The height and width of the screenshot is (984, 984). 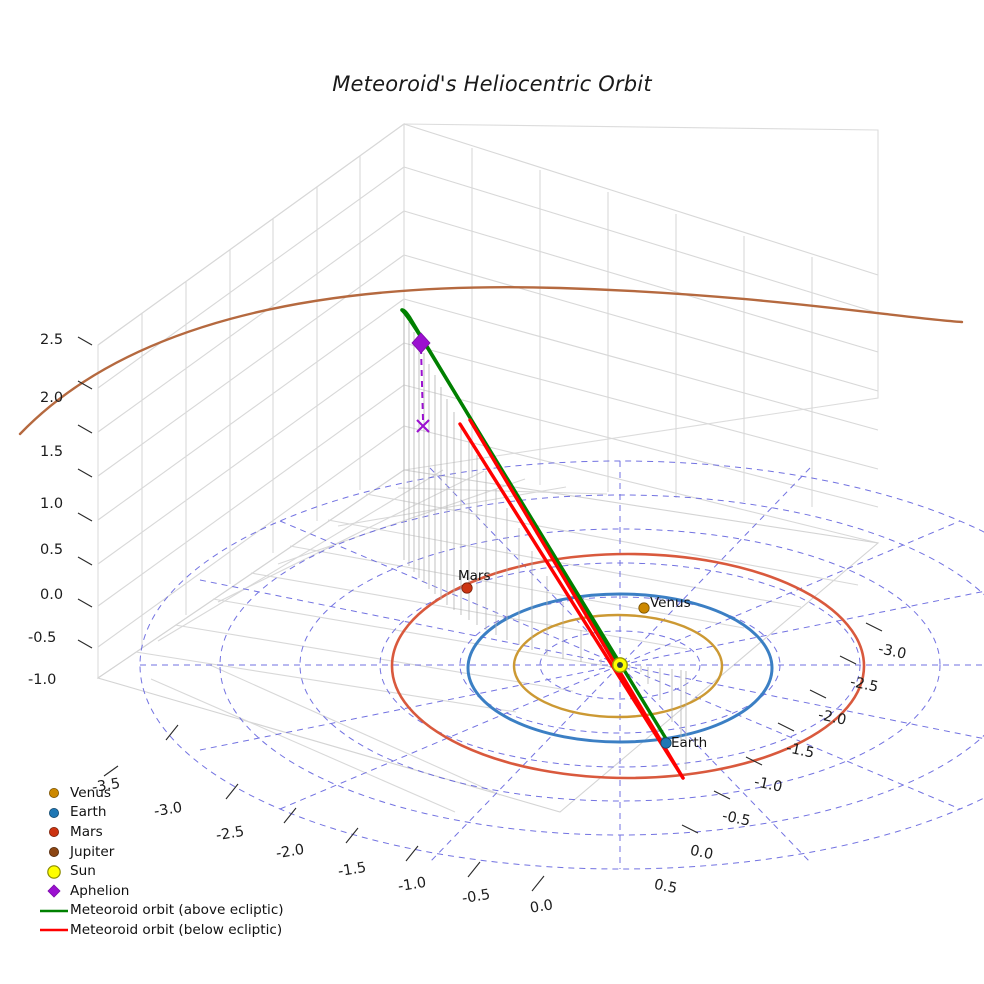 What do you see at coordinates (670, 603) in the screenshot?
I see `venus-label: Venus` at bounding box center [670, 603].